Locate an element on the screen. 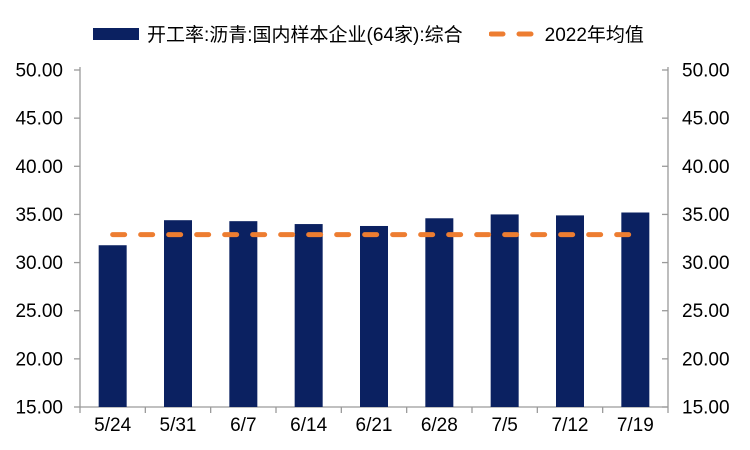 Image resolution: width=750 pixels, height=450 pixels. y-axis-label-right: 50.00 is located at coordinates (706, 71).